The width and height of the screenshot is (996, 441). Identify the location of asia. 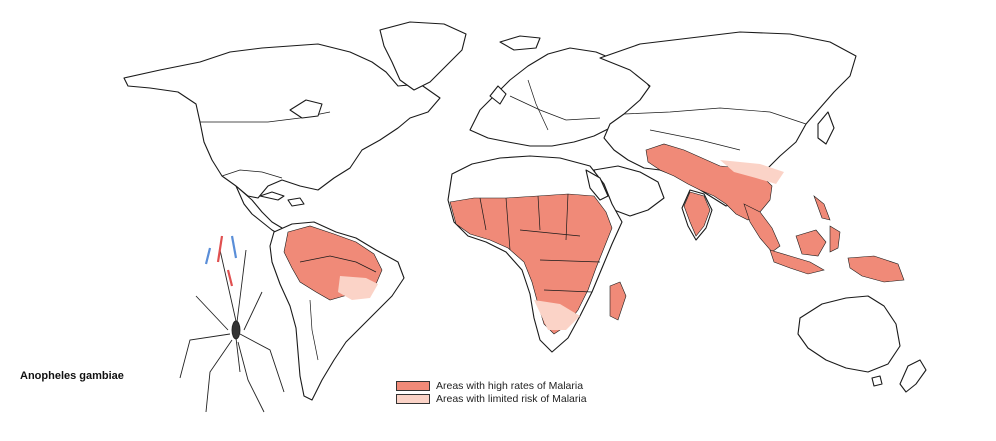
(728, 142).